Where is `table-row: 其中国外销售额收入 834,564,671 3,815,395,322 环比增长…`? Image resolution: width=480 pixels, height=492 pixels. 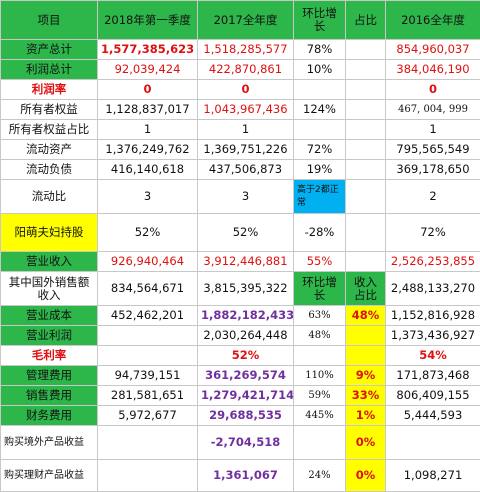 table-row: 其中国外销售额收入 834,564,671 3,815,395,322 环比增长… is located at coordinates (240, 289).